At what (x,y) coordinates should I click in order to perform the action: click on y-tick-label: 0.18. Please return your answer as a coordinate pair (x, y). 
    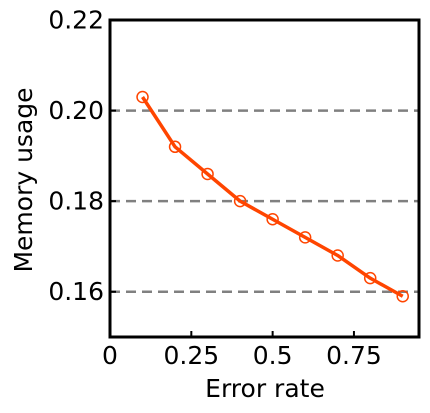
    Looking at the image, I should click on (76, 201).